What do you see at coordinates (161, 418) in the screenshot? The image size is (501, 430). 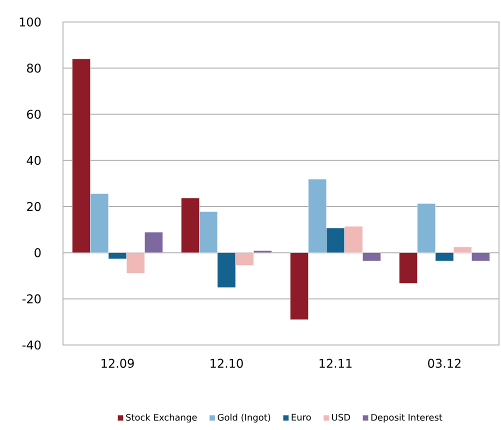 I see `legend-label: Stock Exchange` at bounding box center [161, 418].